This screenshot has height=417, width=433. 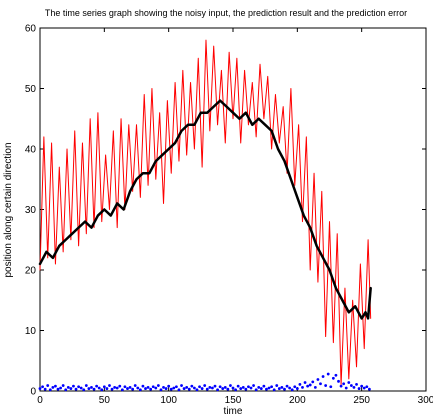 I want to click on y-tick-label: 40, so click(x=31, y=150).